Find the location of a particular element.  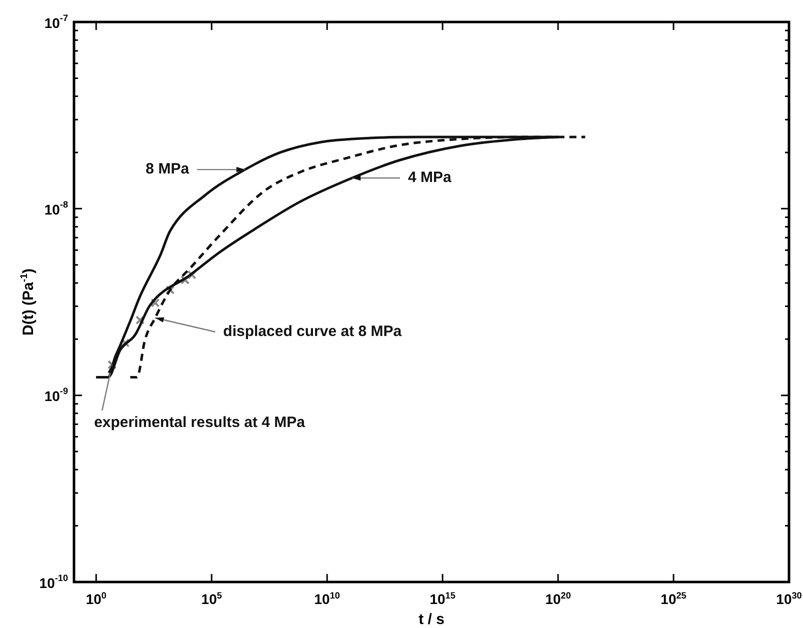

x-axis-title: t / s is located at coordinates (431, 619).